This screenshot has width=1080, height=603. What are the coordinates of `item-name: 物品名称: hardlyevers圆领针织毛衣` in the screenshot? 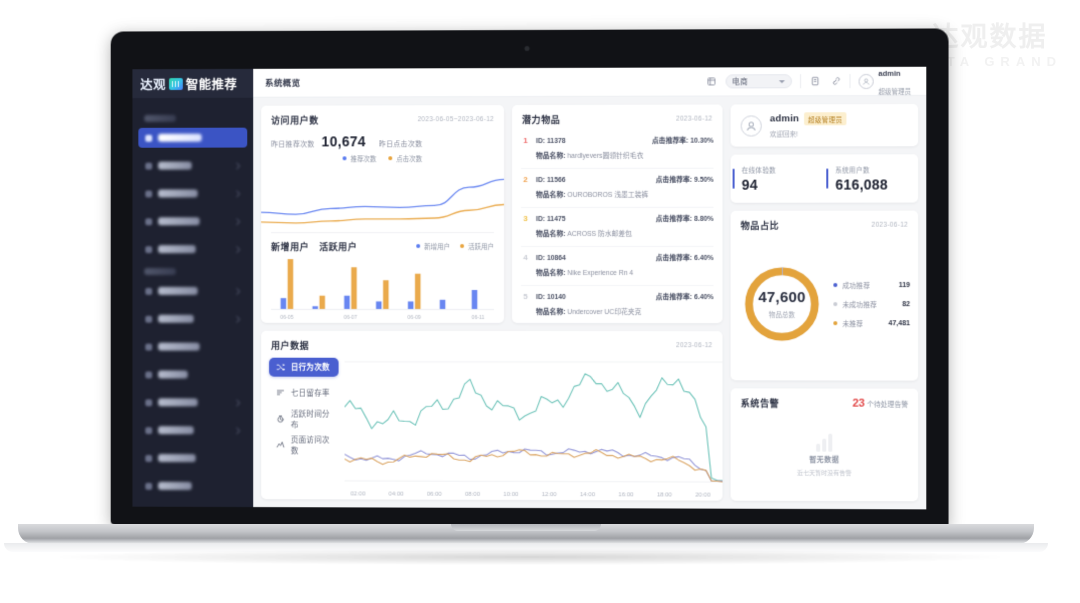 It's located at (589, 156).